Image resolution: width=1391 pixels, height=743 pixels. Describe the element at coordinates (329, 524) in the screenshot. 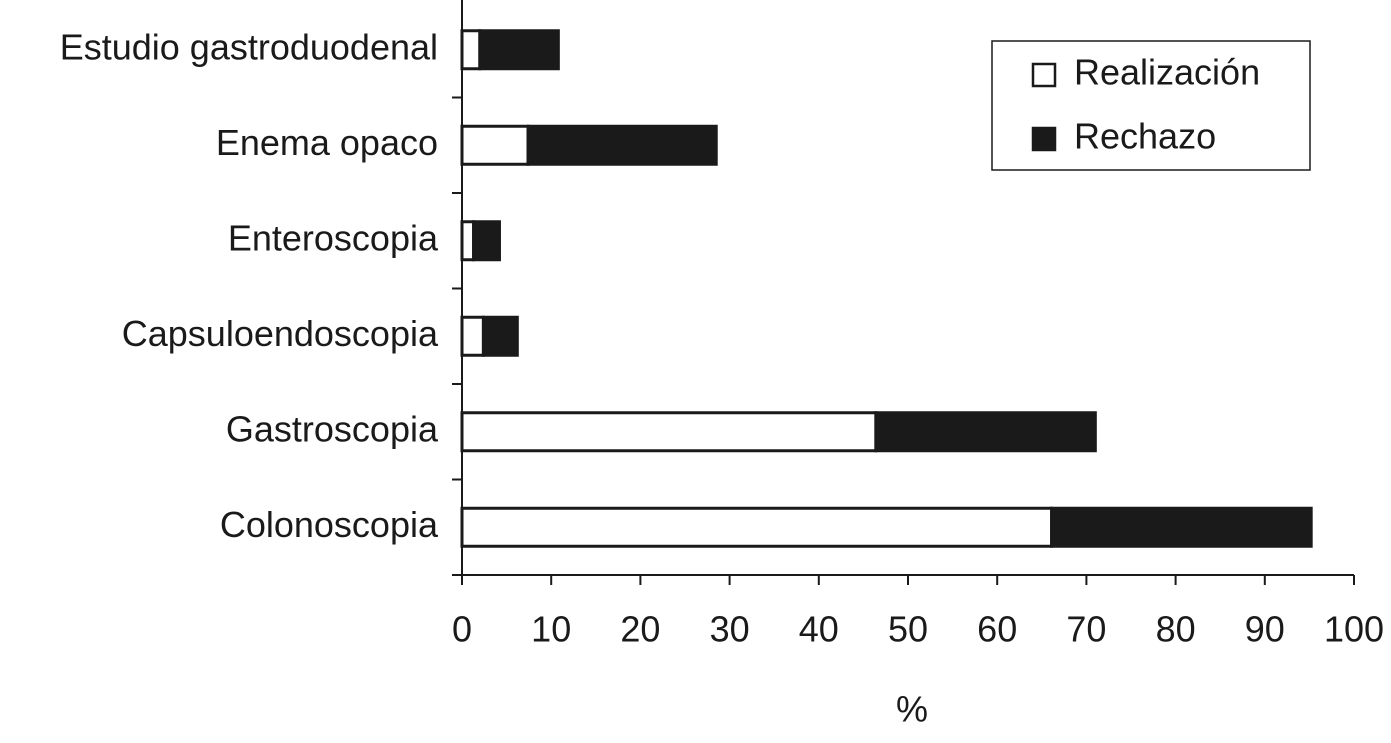

I see `y-tick-label: Colonoscopia` at that location.